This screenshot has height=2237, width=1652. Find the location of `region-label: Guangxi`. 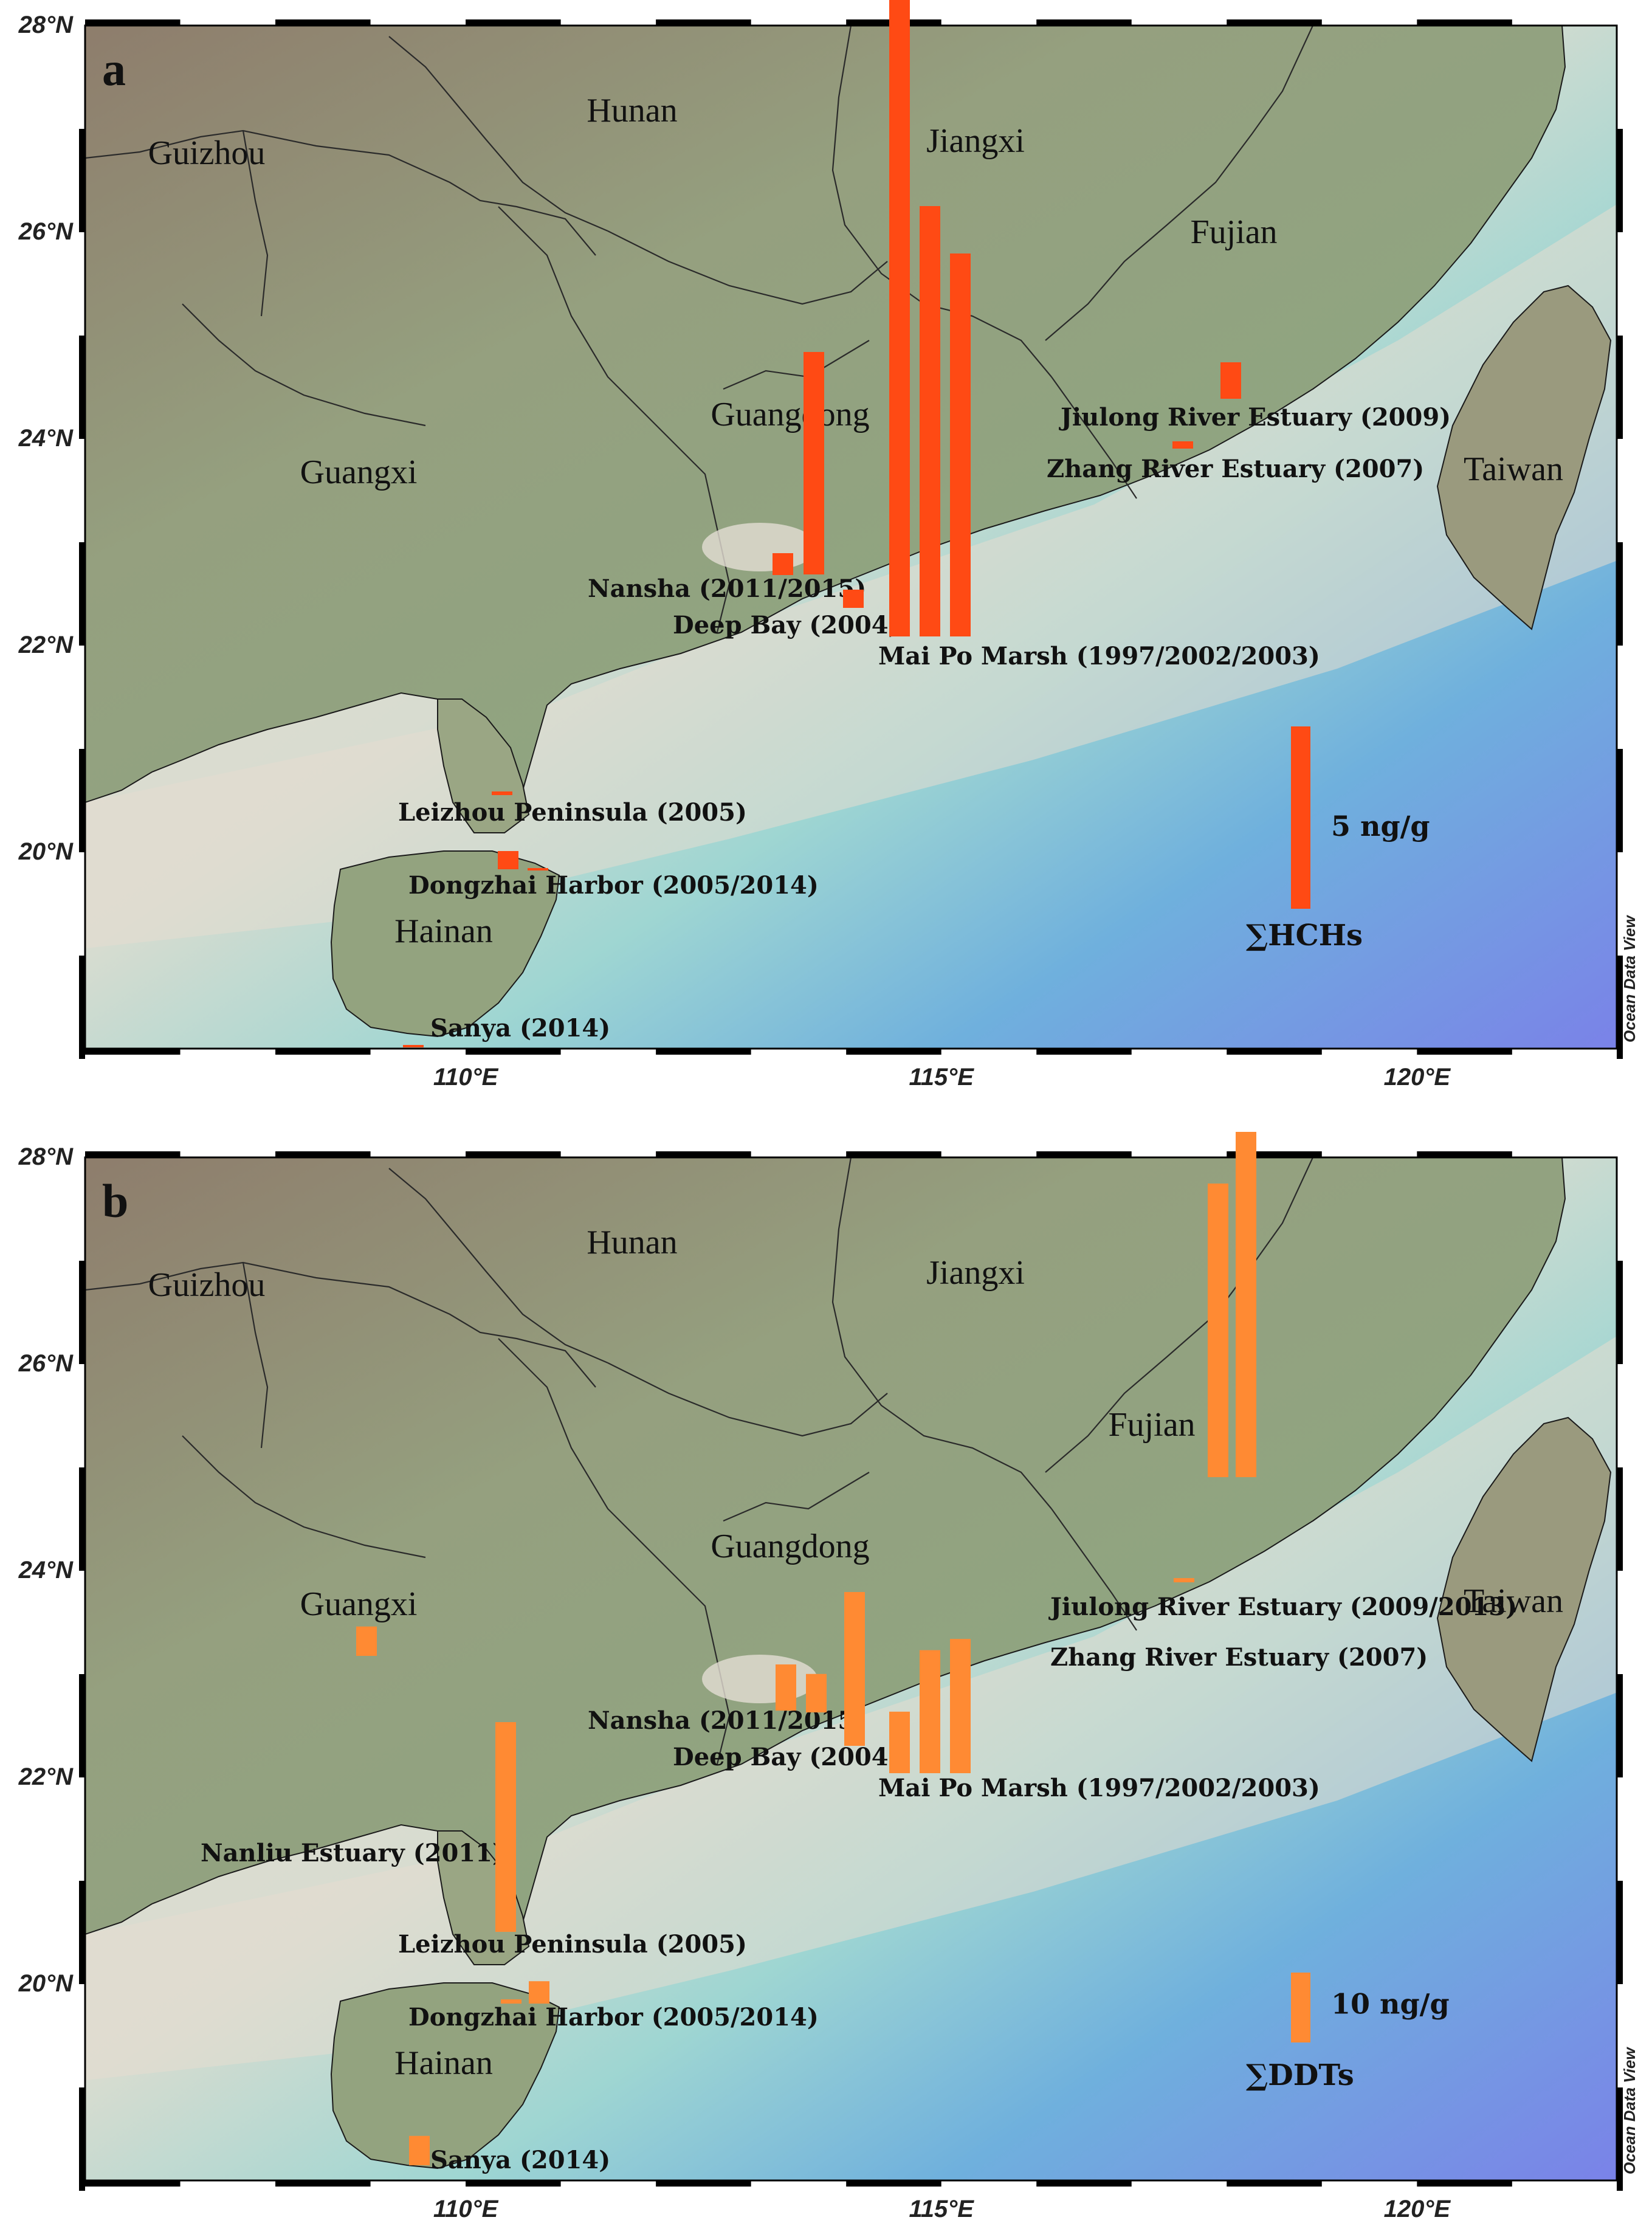

region-label: Guangxi is located at coordinates (359, 1604).